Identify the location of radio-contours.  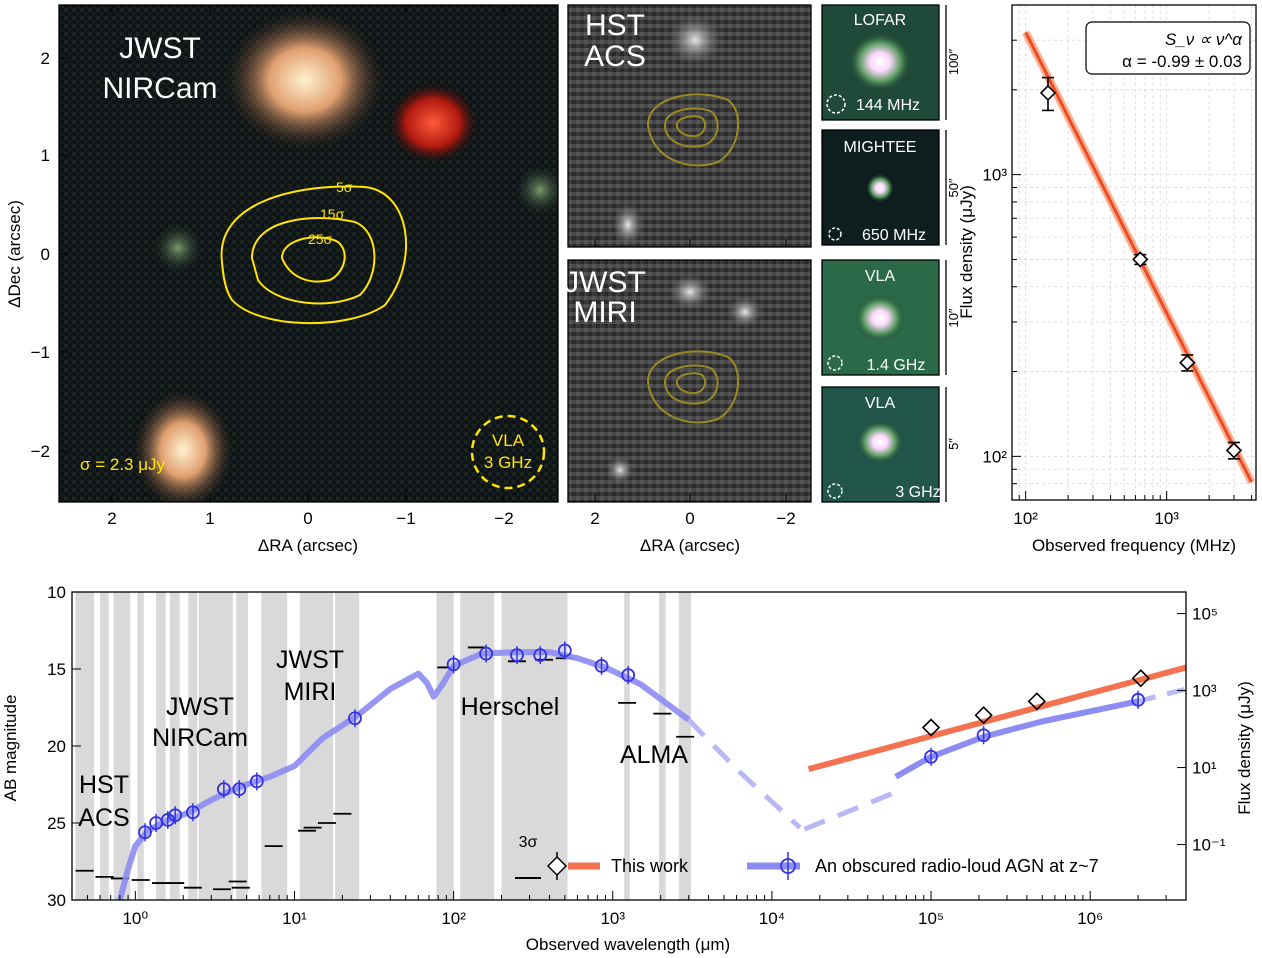
(313, 255).